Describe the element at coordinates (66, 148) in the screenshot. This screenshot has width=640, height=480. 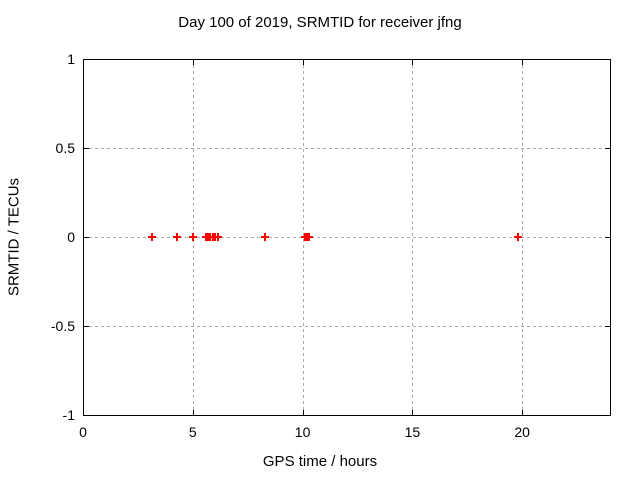
I see `y-tick-label: 0.5` at that location.